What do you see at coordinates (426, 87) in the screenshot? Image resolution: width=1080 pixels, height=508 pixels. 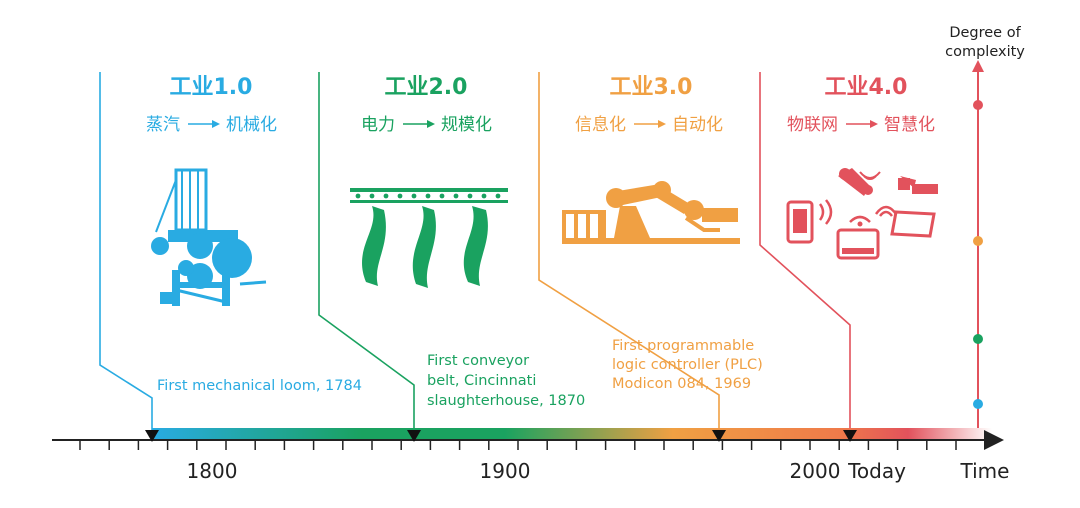 I see `era2-title: 工业2.0` at bounding box center [426, 87].